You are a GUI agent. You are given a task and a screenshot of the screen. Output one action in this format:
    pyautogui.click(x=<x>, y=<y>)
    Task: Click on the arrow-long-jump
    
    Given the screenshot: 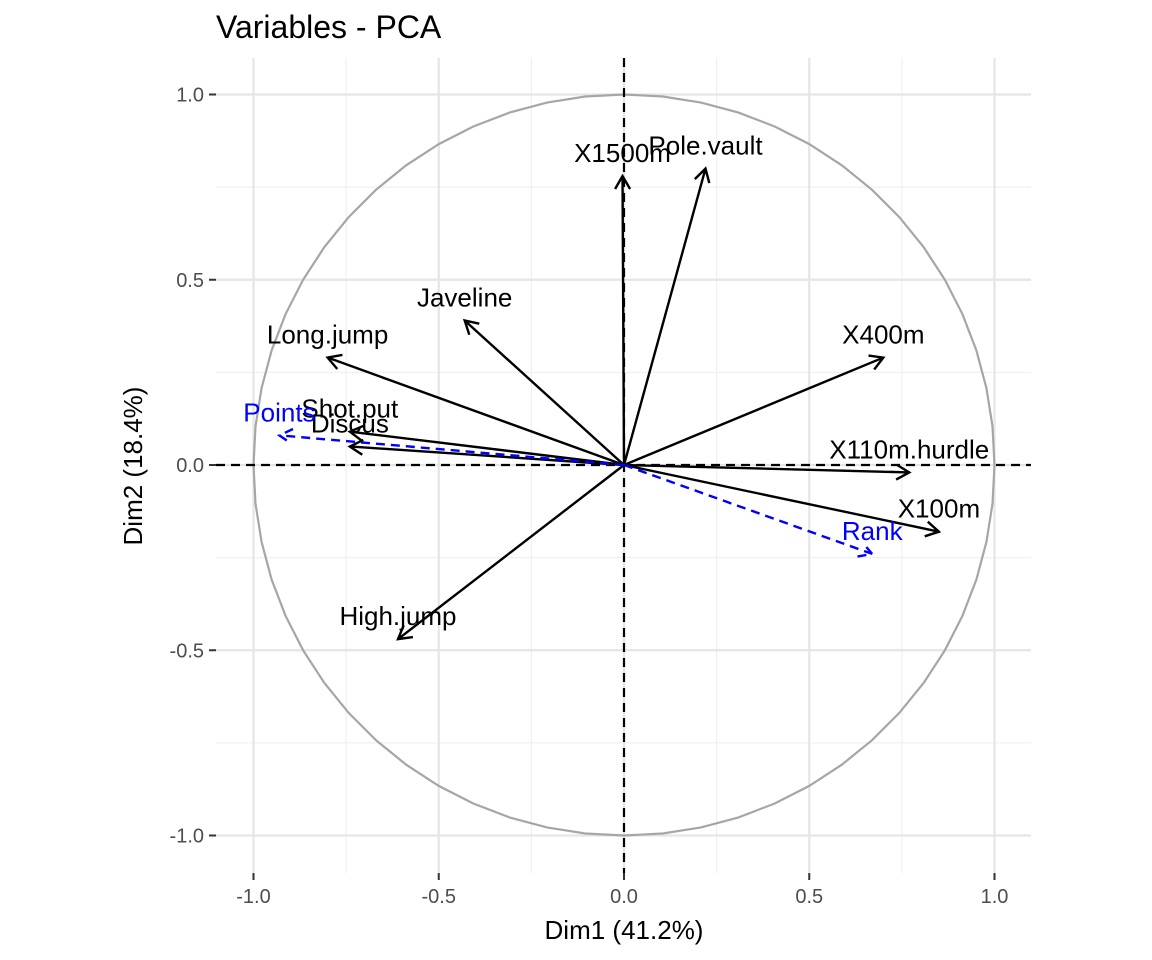 What is the action you would take?
    pyautogui.click(x=476, y=411)
    